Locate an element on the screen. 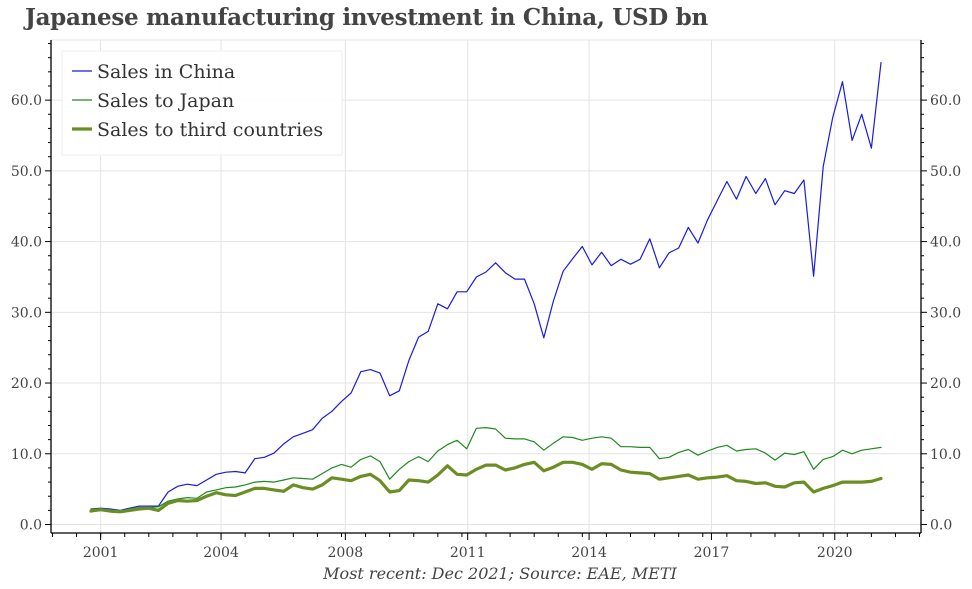 Image resolution: width=972 pixels, height=589 pixels. y-tick-label-left: 40.0 is located at coordinates (26, 243).